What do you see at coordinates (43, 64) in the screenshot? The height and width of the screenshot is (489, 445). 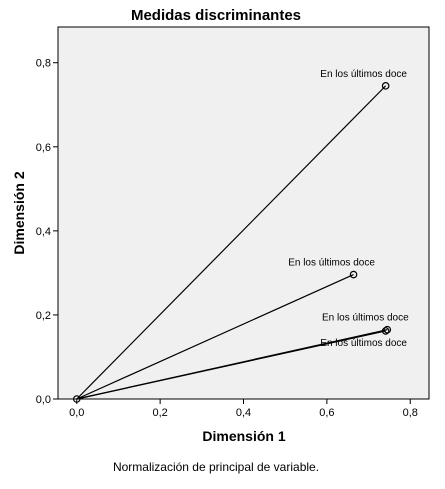 I see `y-tick-label: 0,8` at bounding box center [43, 64].